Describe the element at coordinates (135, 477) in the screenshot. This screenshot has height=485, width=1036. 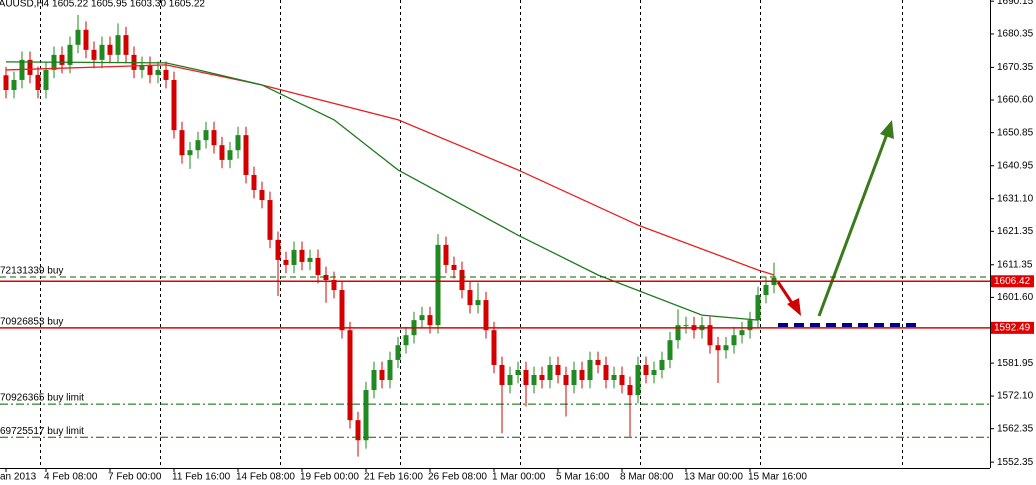
I see `x-tick-label: 7 Feb 00:00` at that location.